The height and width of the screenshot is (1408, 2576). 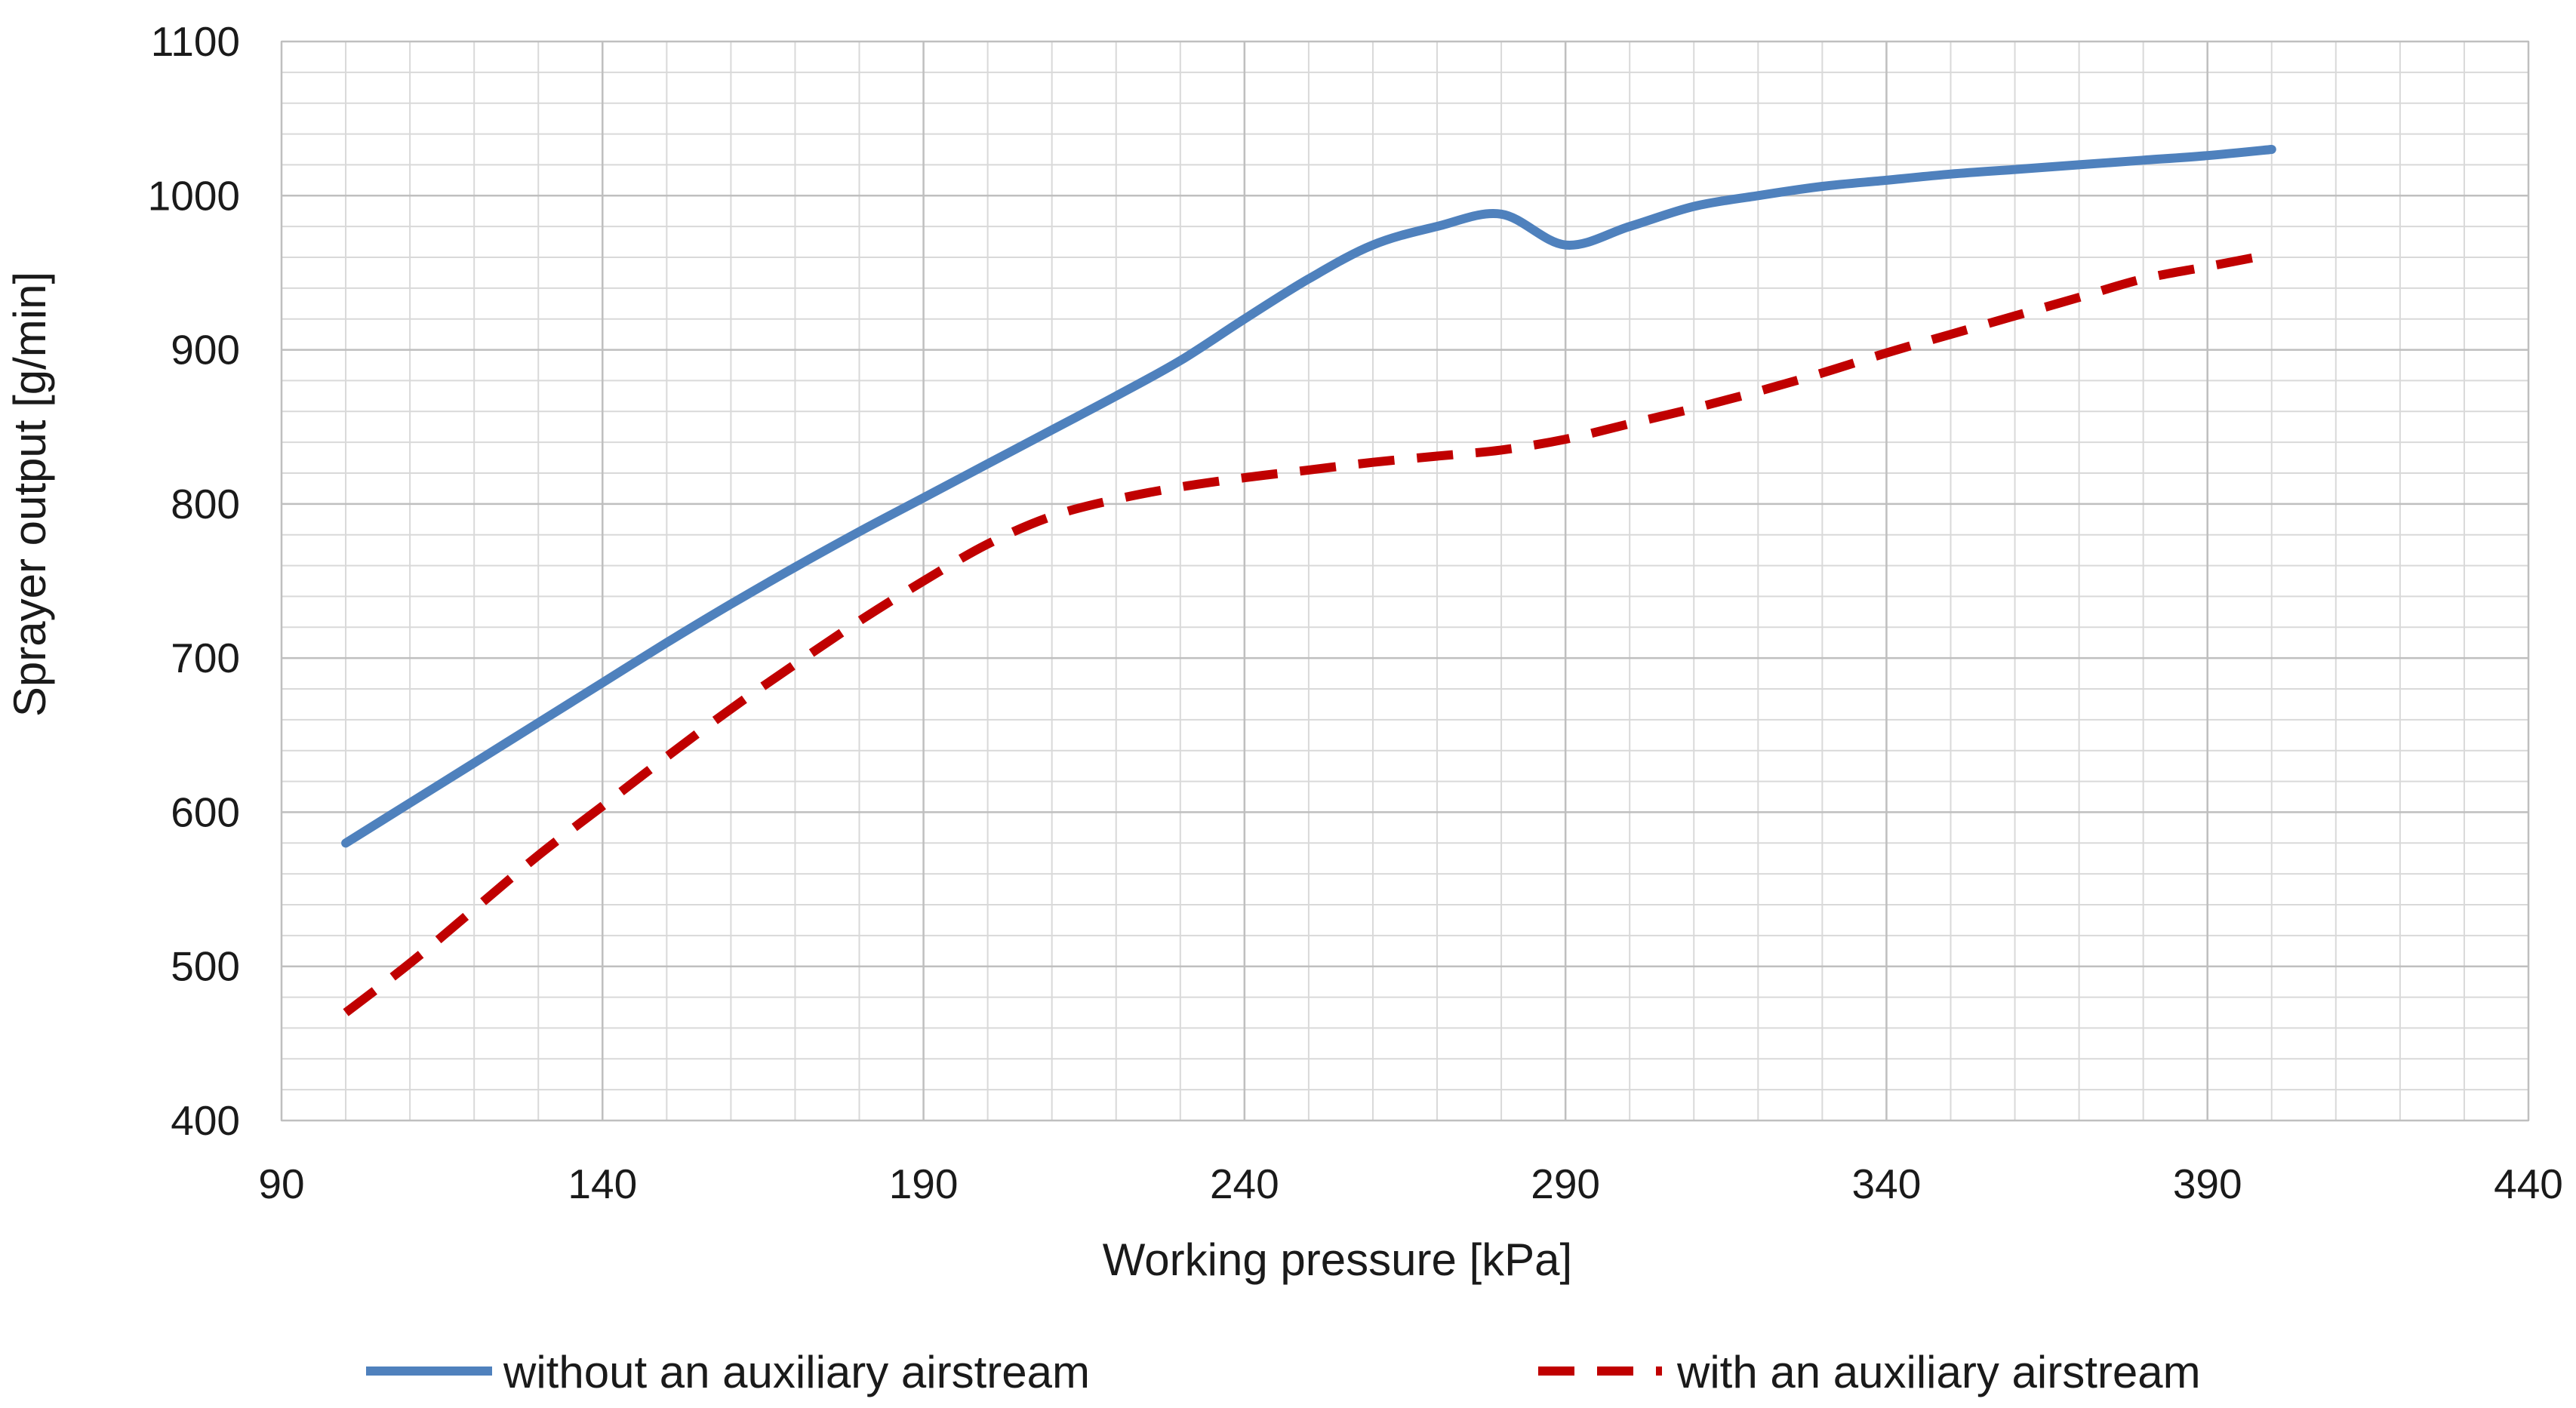 I want to click on x-tick-label: 440, so click(x=2528, y=1184).